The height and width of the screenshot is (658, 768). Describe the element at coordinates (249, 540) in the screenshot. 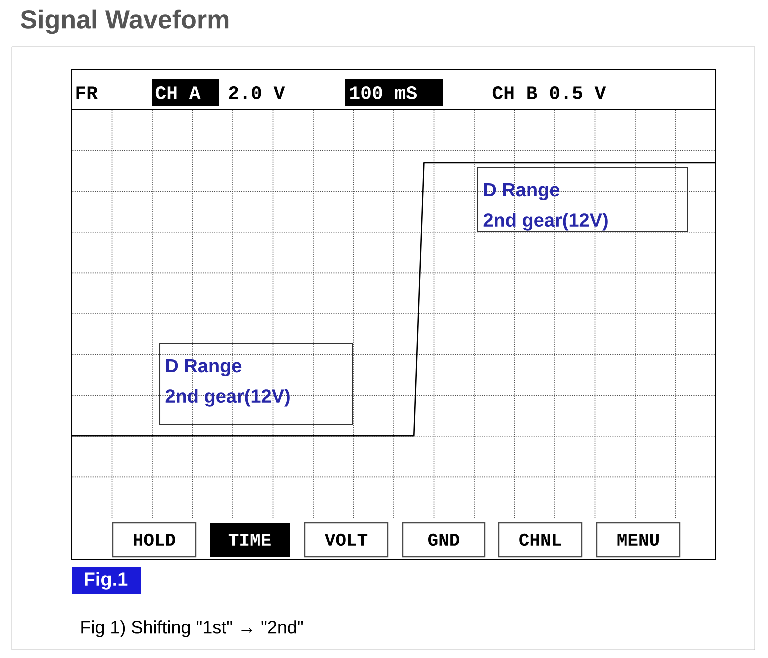

I see `text: TIME` at that location.